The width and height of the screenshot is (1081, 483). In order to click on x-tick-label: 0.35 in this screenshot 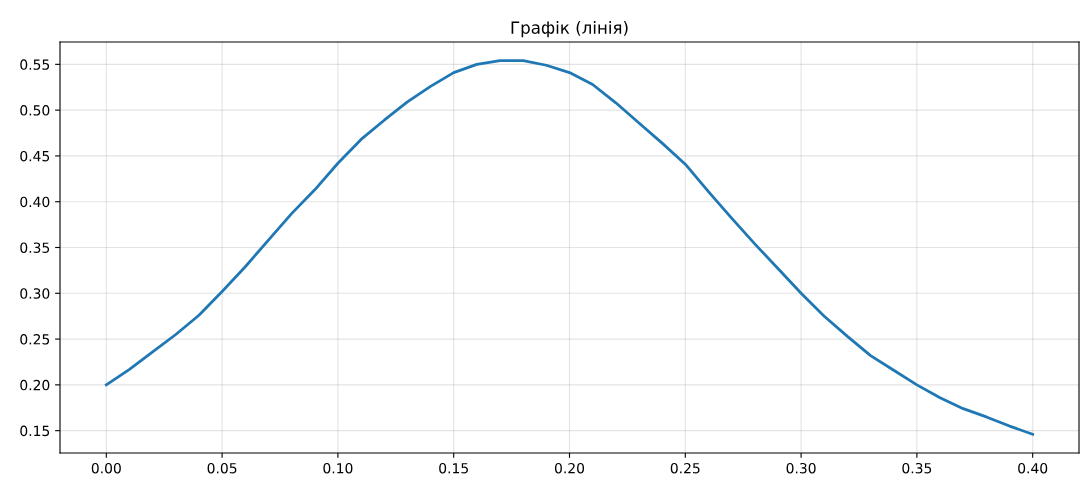, I will do `click(917, 468)`.